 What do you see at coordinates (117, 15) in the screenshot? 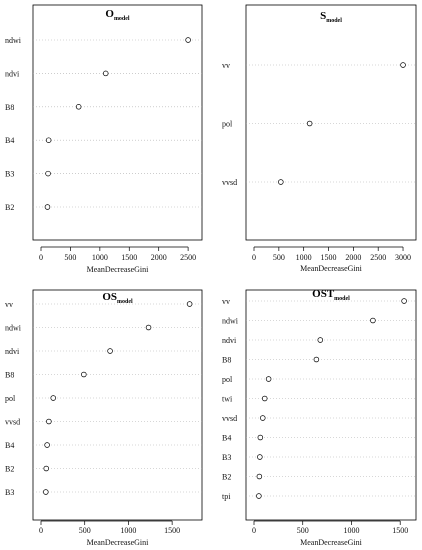
I see `chart-title: Omodel` at bounding box center [117, 15].